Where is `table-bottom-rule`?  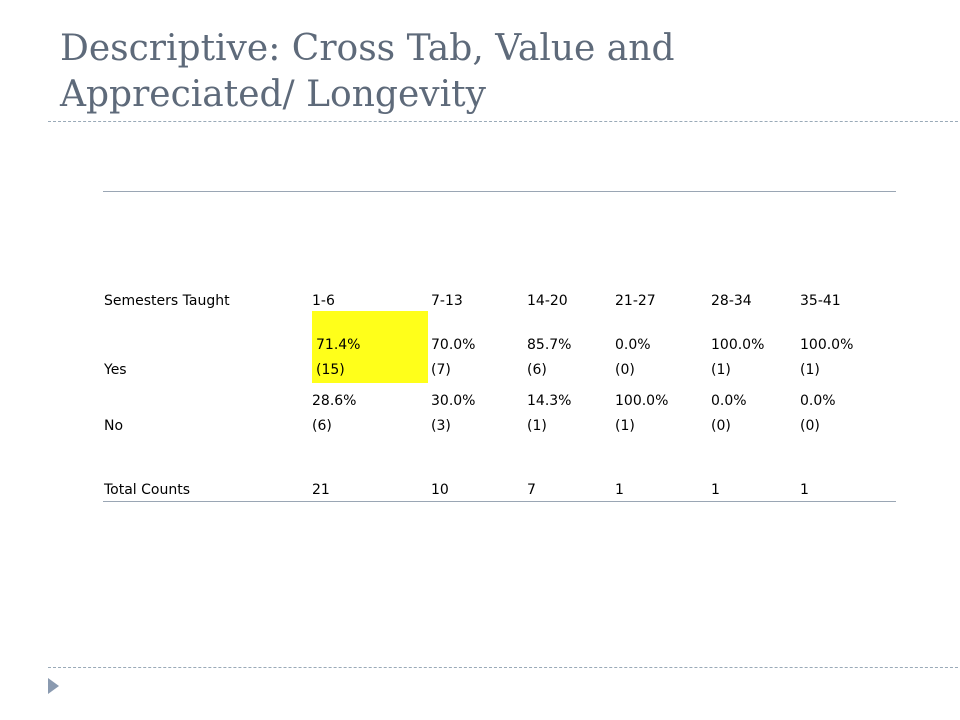
table-bottom-rule is located at coordinates (499, 501).